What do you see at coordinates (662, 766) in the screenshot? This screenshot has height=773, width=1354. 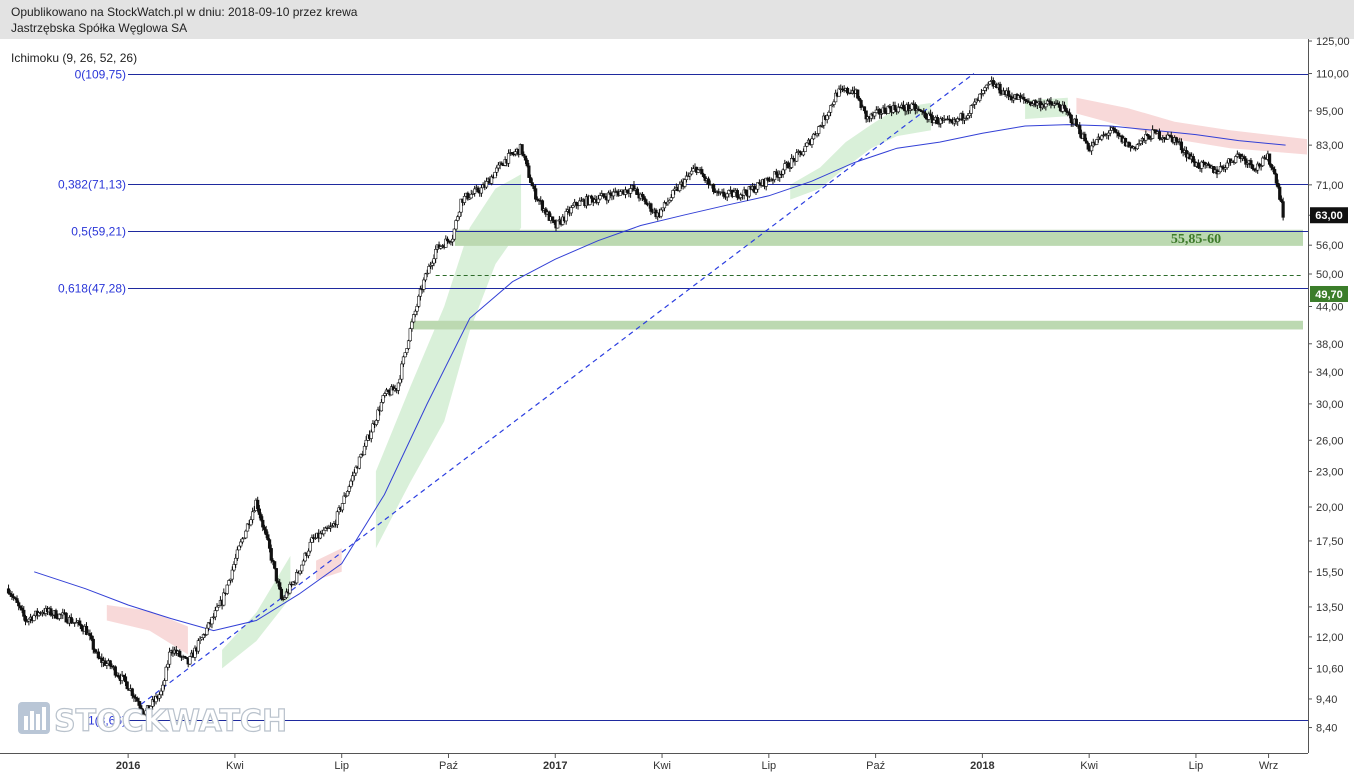 I see `time-tick-label: Kwi` at bounding box center [662, 766].